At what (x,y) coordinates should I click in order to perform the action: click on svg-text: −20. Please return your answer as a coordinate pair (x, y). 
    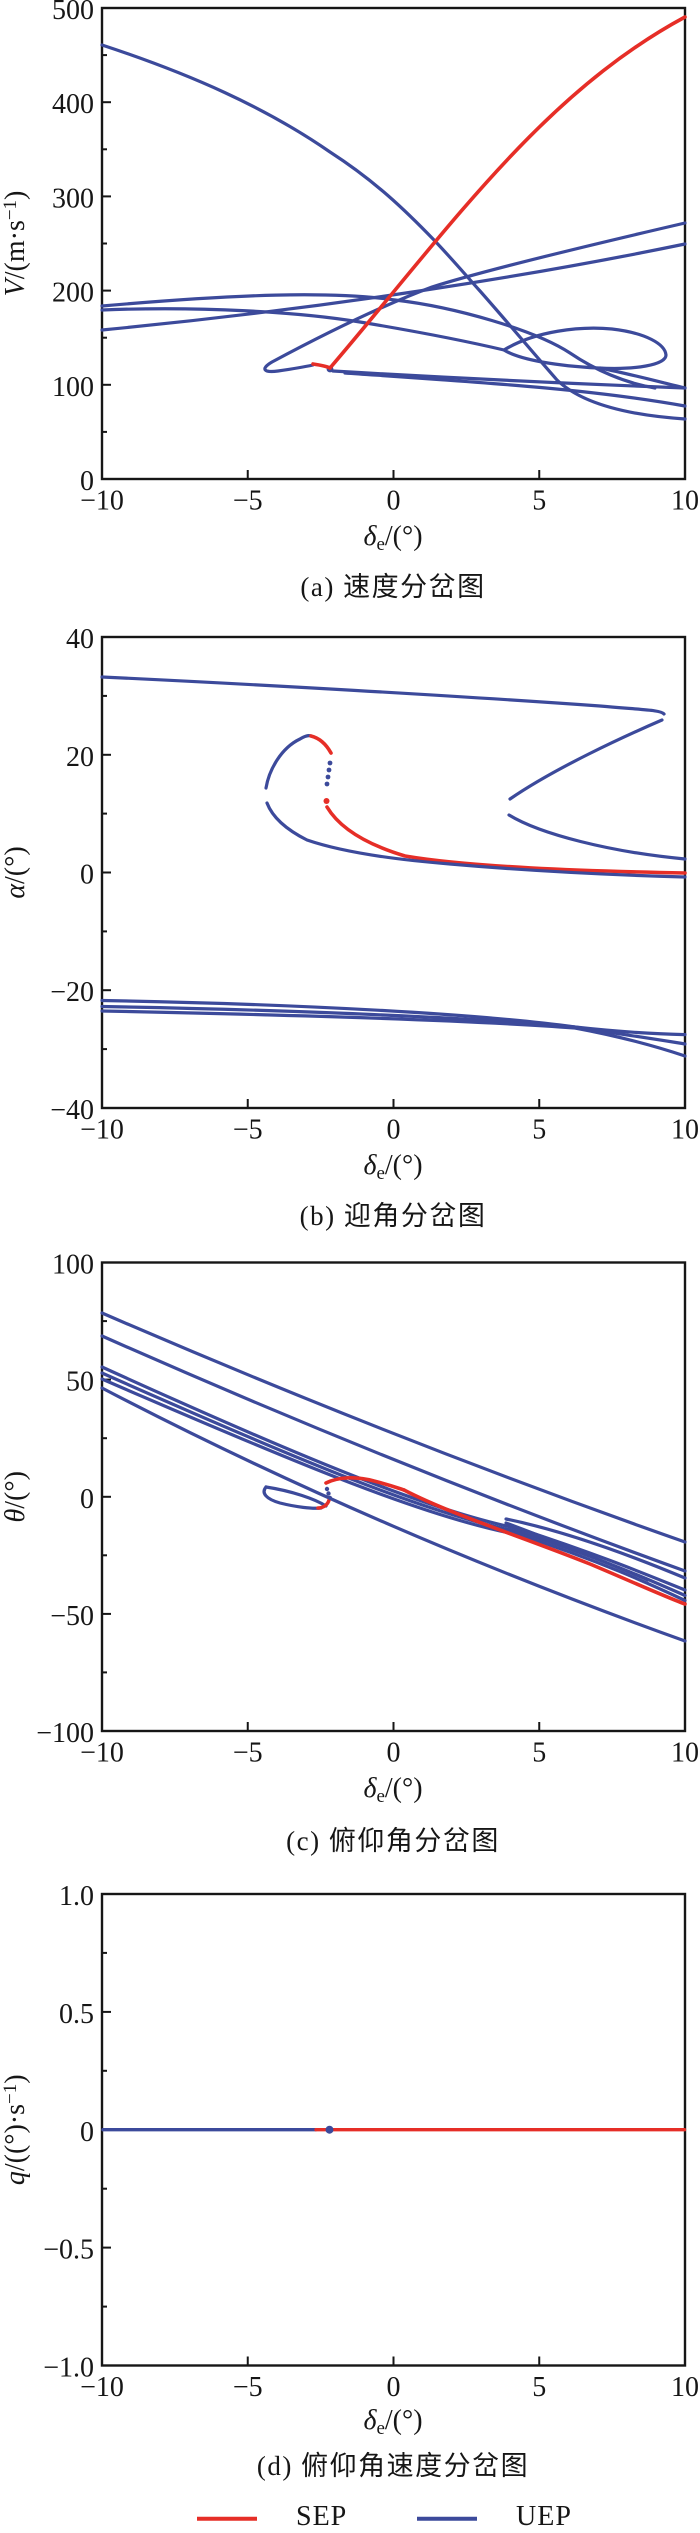
    Looking at the image, I should click on (72, 992).